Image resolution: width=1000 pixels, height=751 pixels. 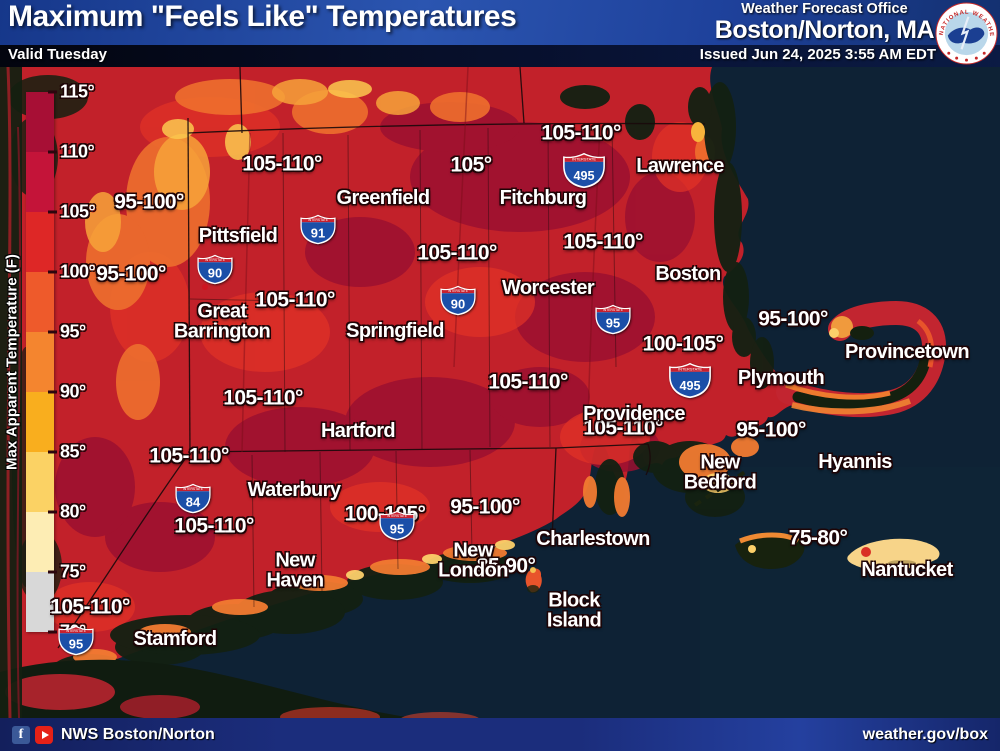 I want to click on city-label-greenfield: Greenfield, so click(x=383, y=197).